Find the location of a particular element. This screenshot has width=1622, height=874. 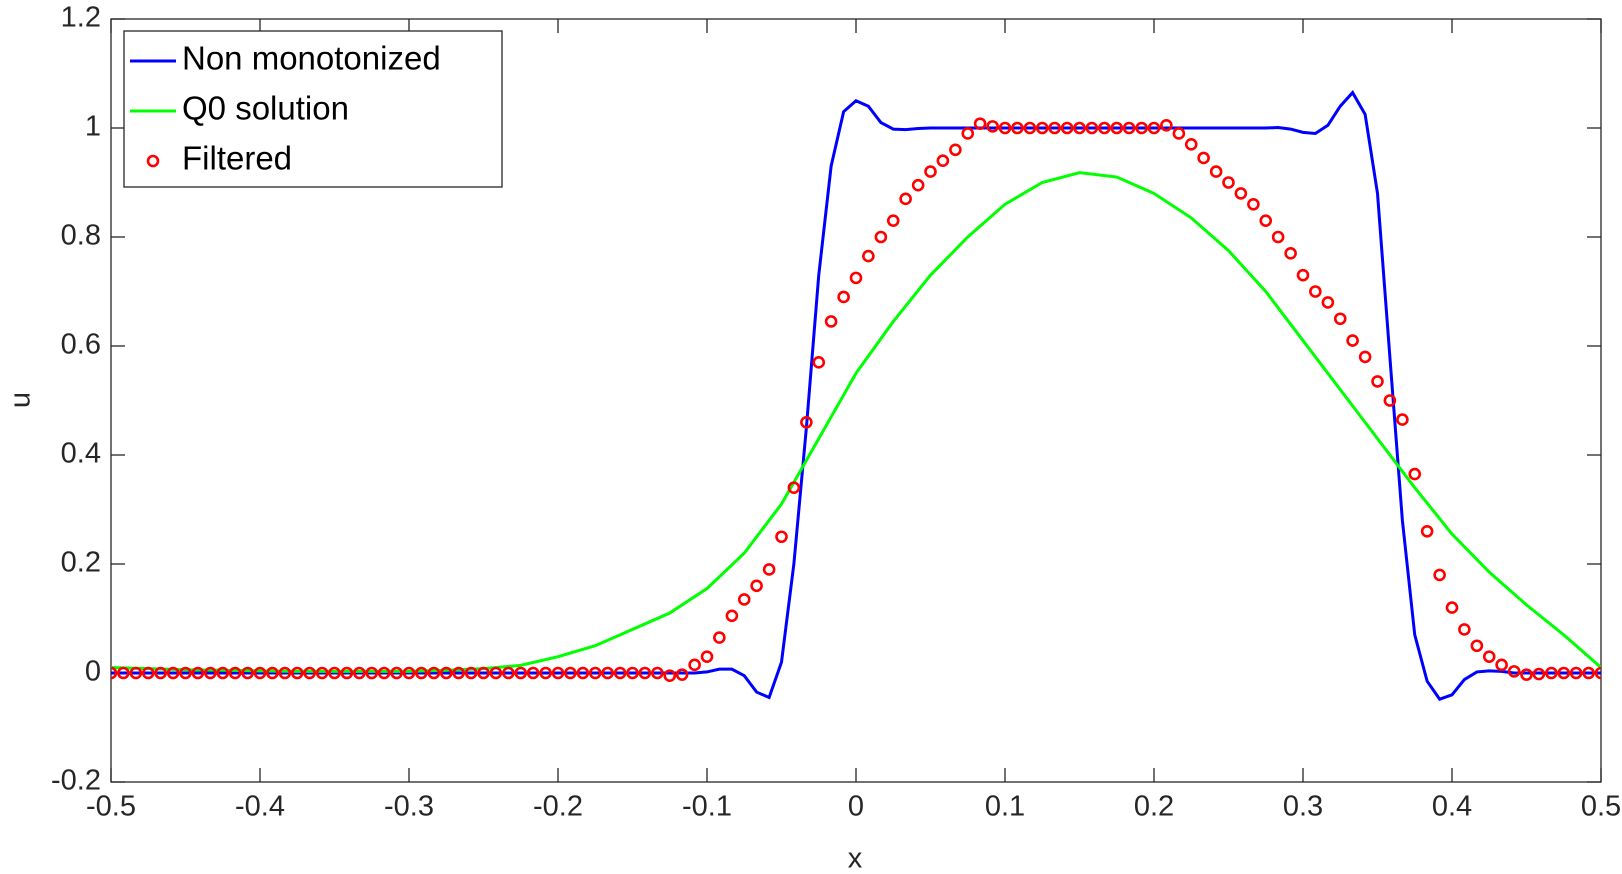

legend-swatch is located at coordinates (153, 161).